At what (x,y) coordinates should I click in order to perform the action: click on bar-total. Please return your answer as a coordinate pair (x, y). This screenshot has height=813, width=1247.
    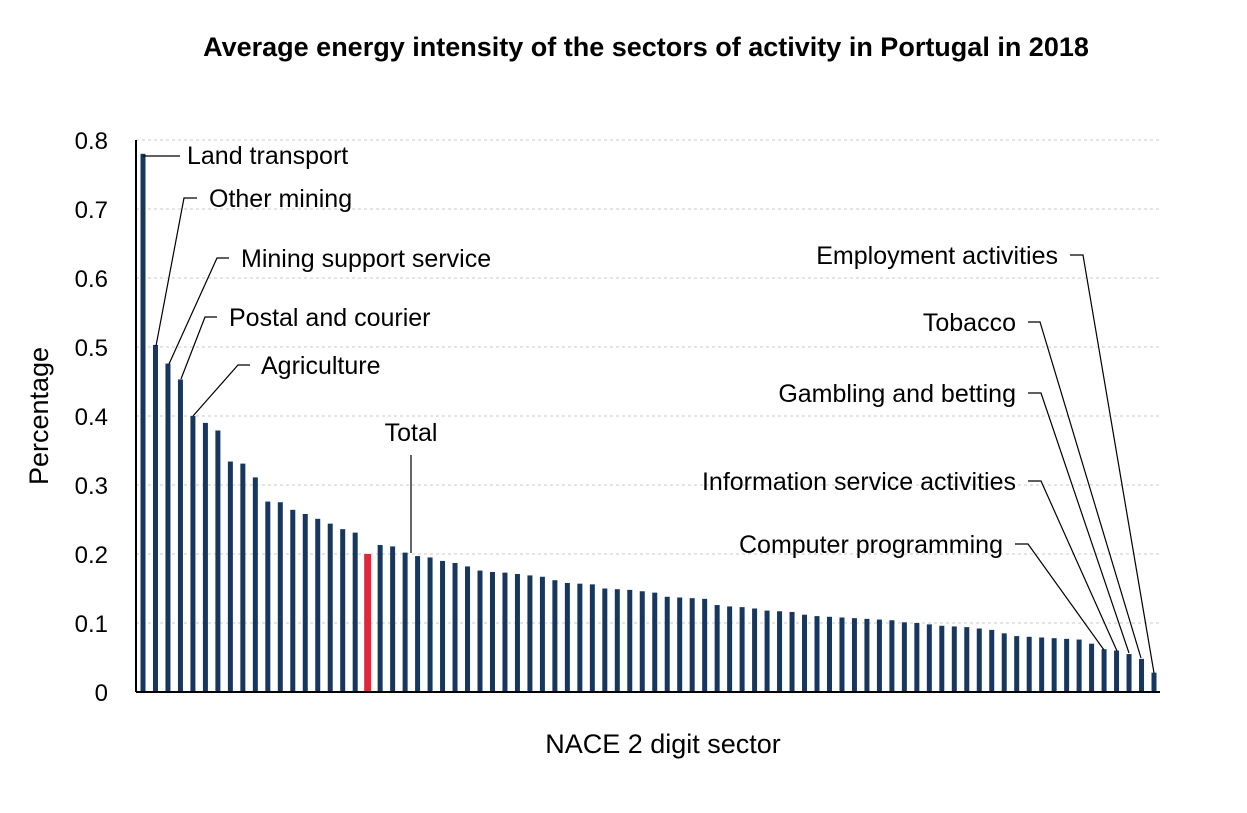
    Looking at the image, I should click on (368, 623).